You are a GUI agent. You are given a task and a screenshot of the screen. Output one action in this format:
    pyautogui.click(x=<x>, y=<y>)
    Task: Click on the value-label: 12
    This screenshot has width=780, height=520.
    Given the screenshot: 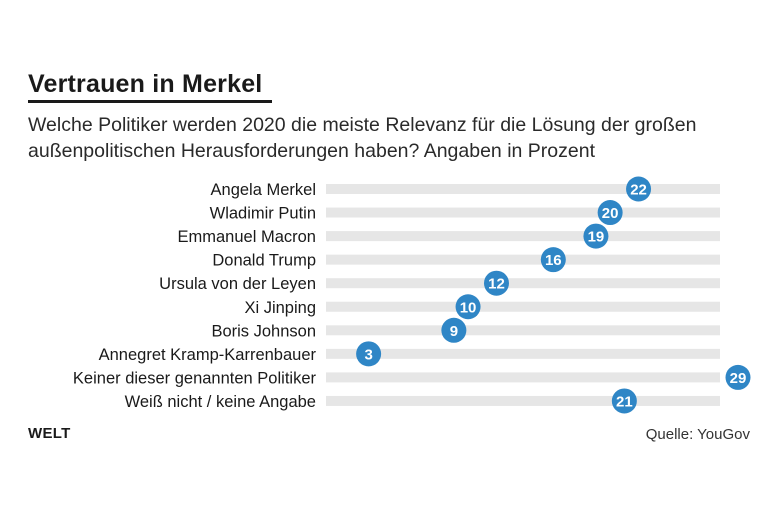 What is the action you would take?
    pyautogui.click(x=496, y=284)
    